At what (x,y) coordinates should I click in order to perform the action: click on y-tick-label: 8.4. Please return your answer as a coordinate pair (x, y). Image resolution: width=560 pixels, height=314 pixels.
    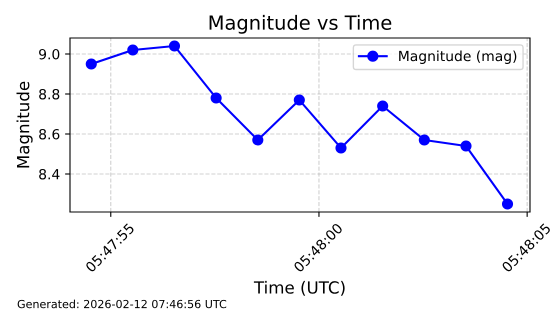
    Looking at the image, I should click on (49, 174).